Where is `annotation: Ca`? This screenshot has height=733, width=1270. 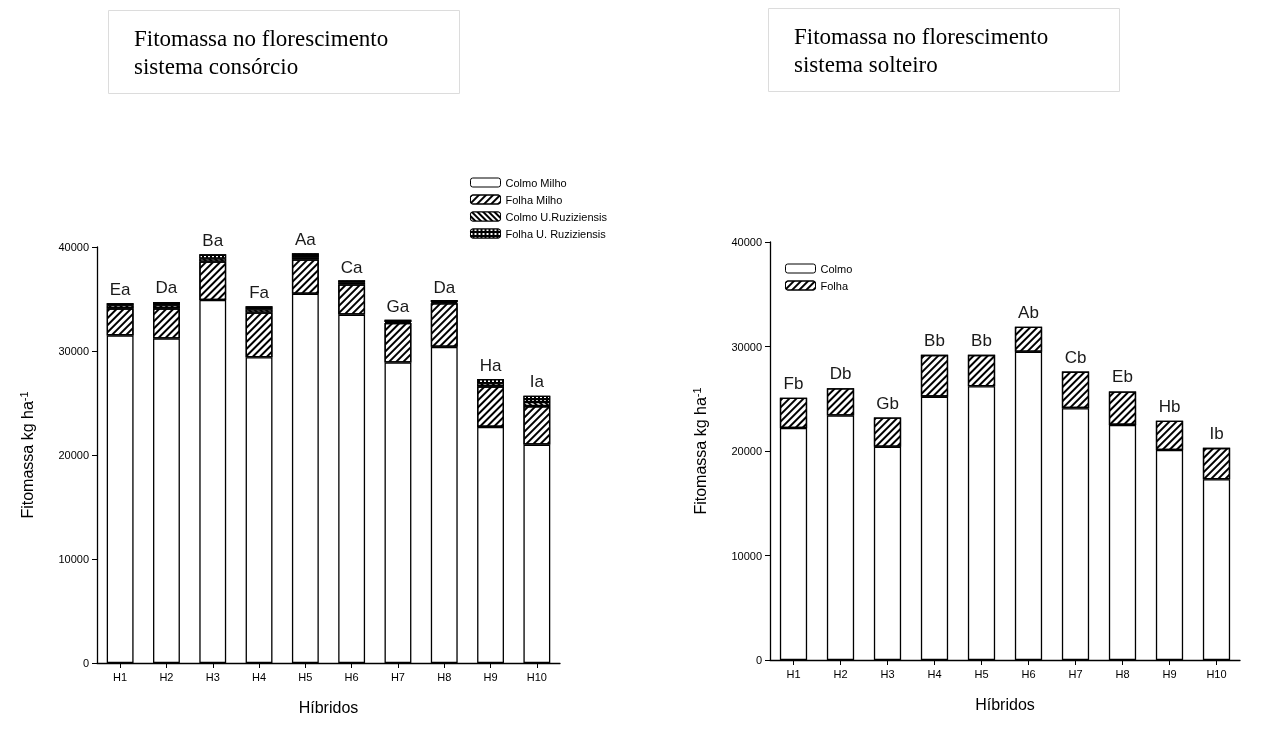 annotation: Ca is located at coordinates (352, 267).